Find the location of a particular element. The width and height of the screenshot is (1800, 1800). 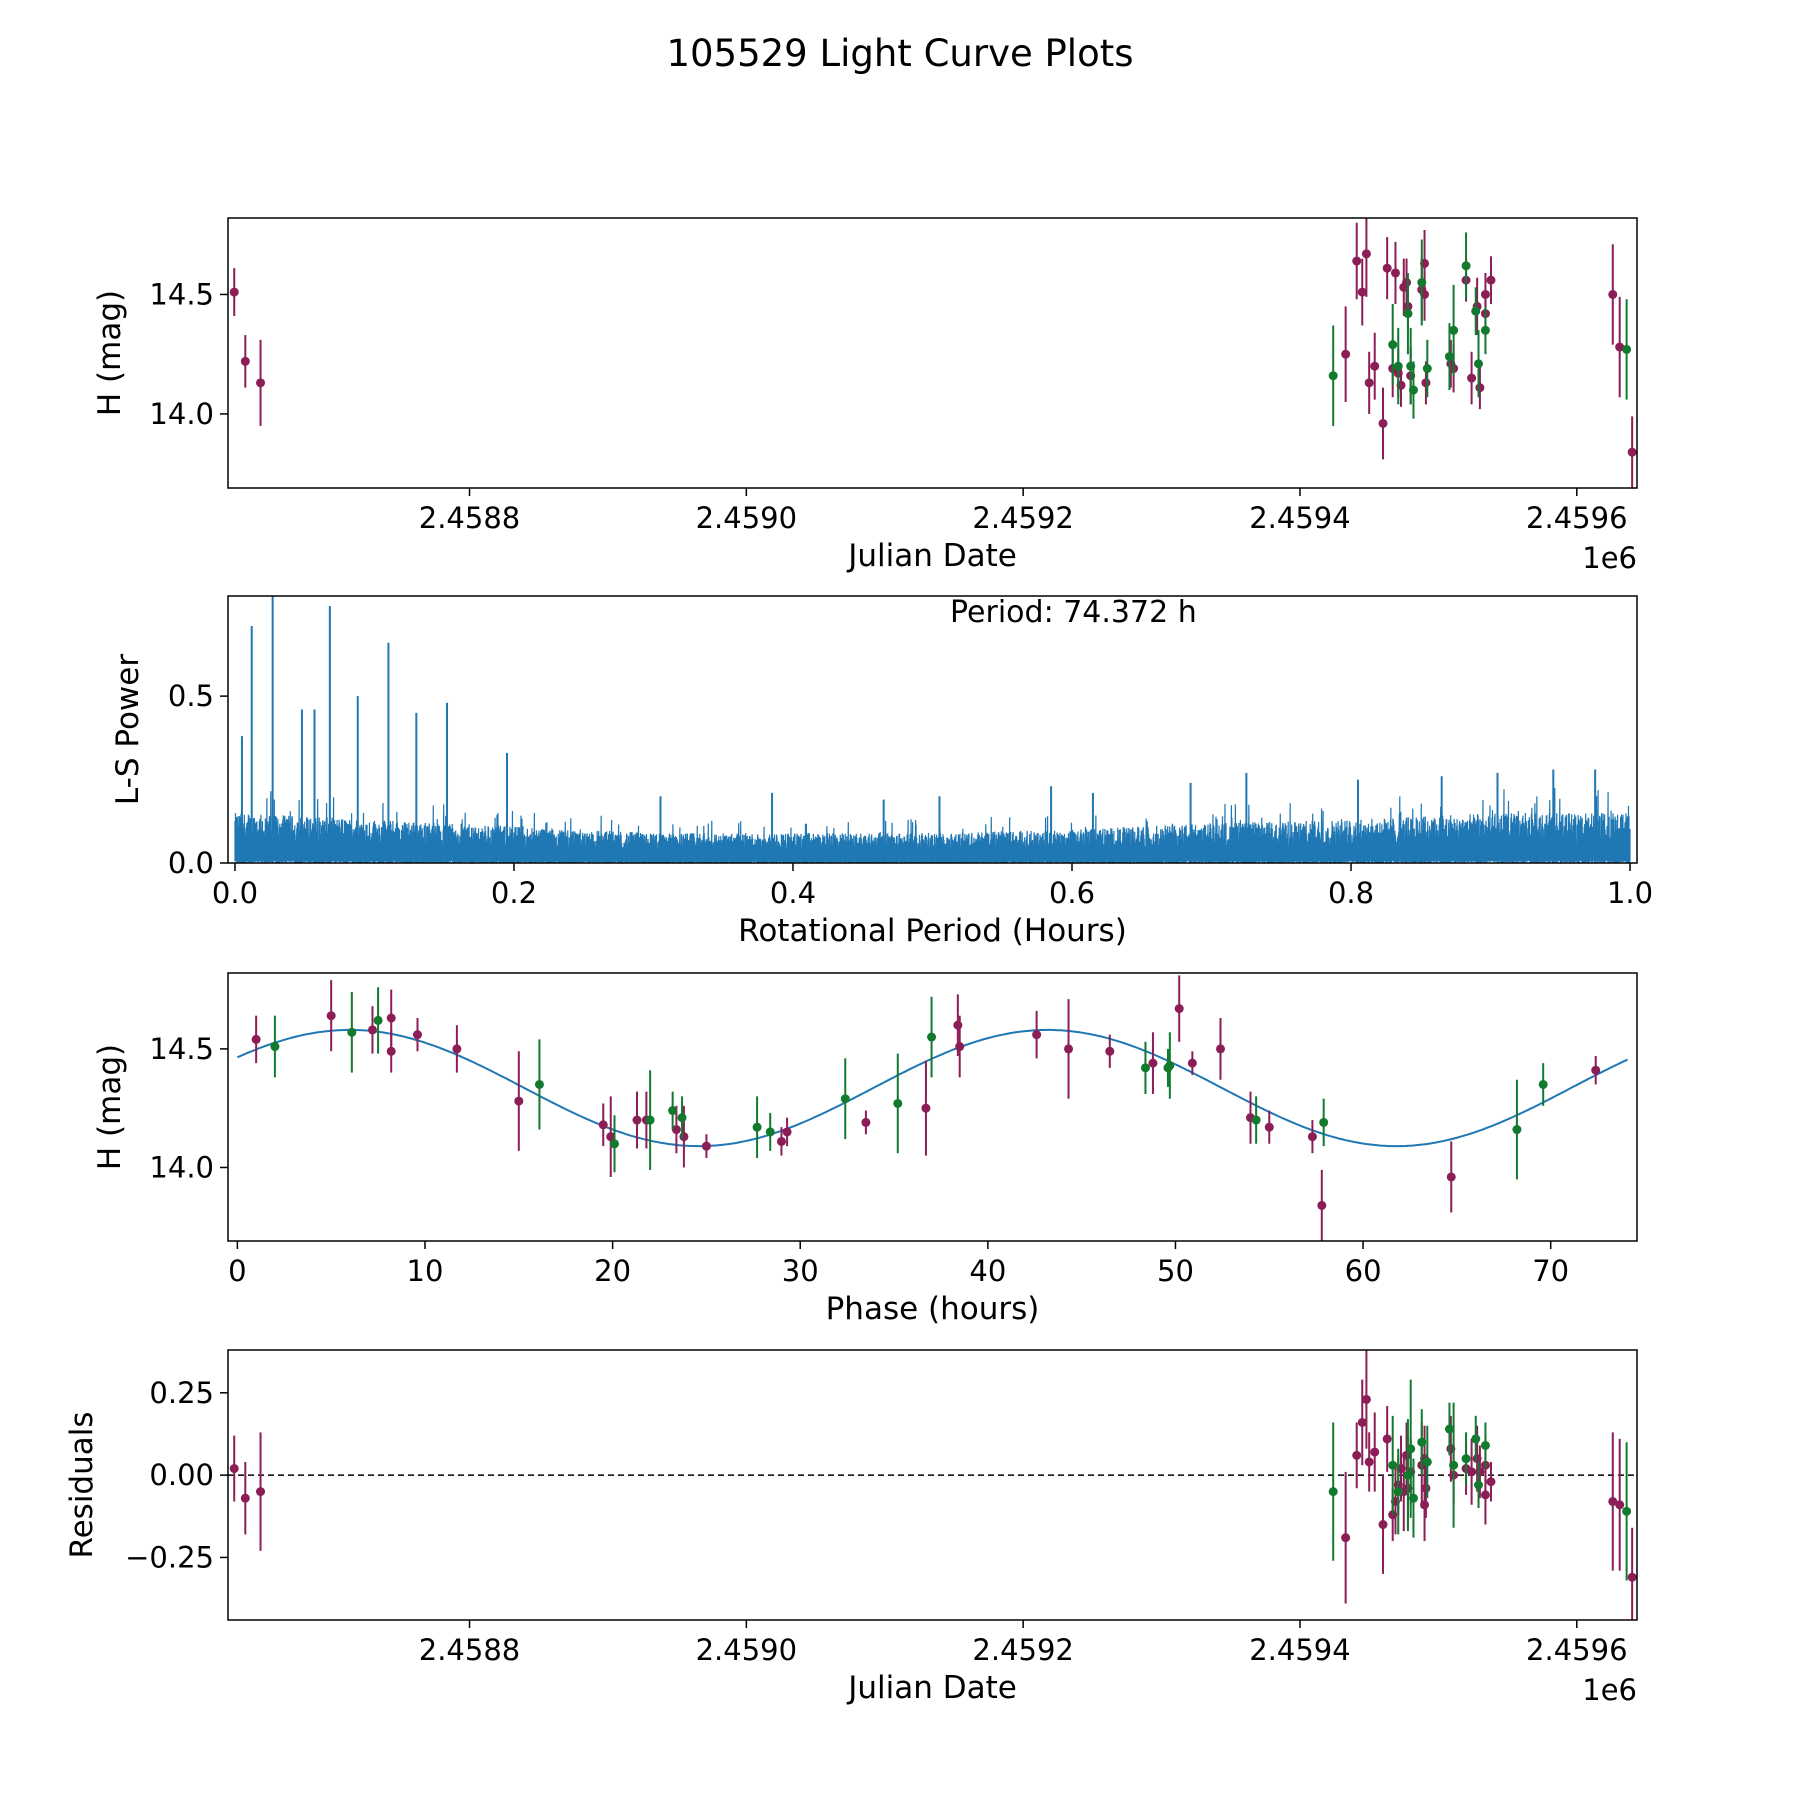

y-tick-label: 0.25 is located at coordinates (181, 1393).